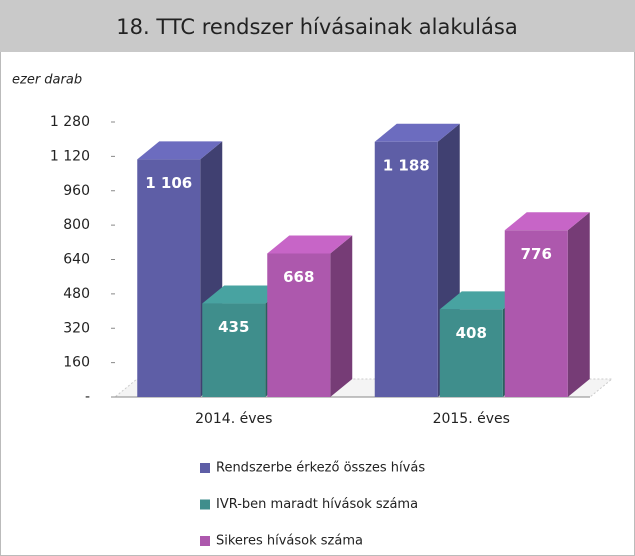 The height and width of the screenshot is (556, 635). What do you see at coordinates (87, 397) in the screenshot?
I see `y-tick-label: -` at bounding box center [87, 397].